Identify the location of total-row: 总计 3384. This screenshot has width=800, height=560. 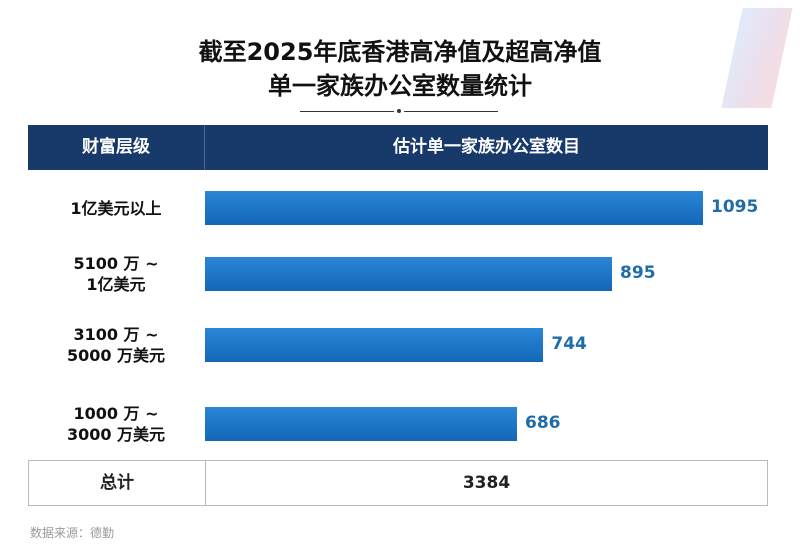
(398, 483).